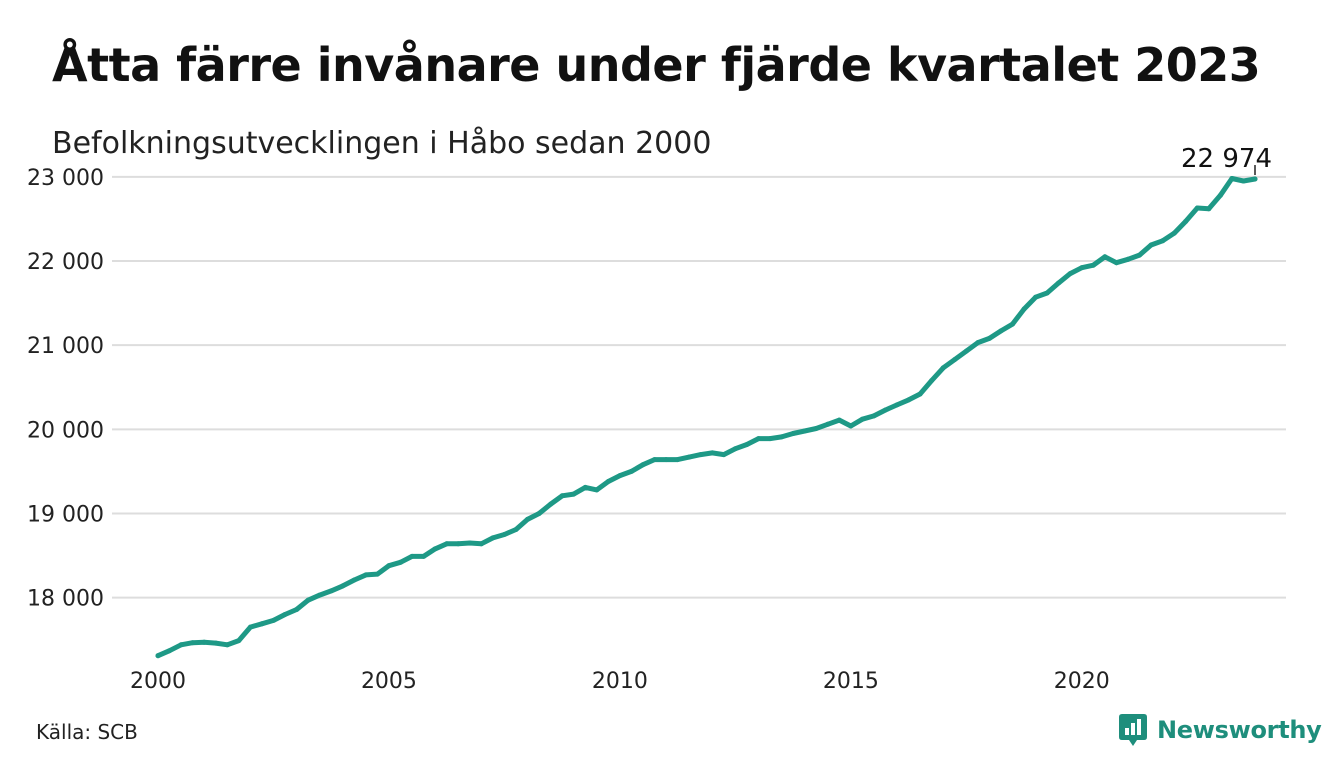  I want to click on x-tick-label: 2010, so click(620, 681).